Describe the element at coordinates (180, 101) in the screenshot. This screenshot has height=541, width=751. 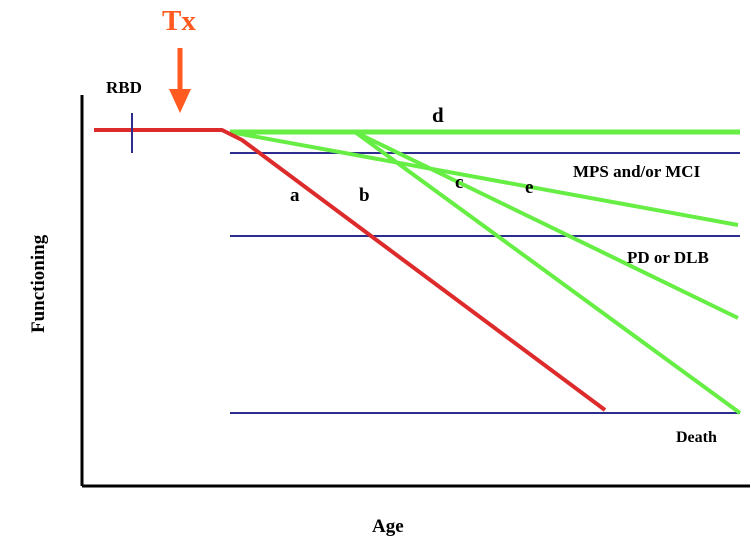
I see `treatment-arrow-head` at that location.